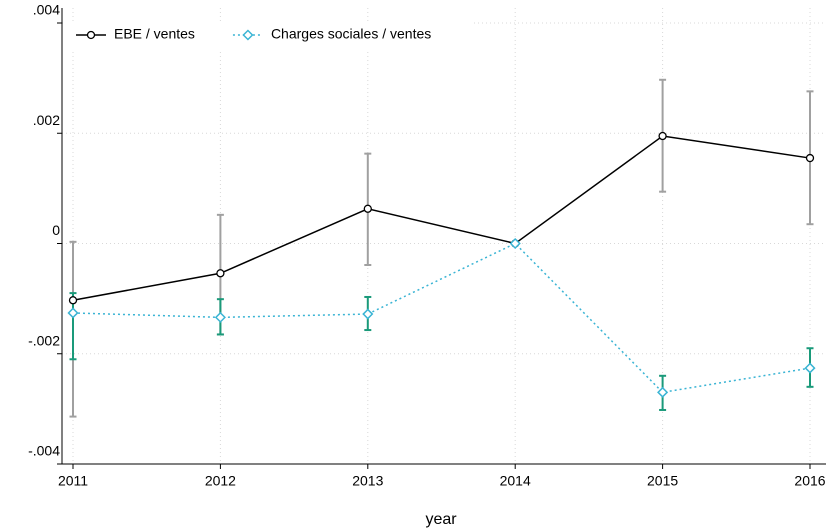 This screenshot has width=831, height=531. Describe the element at coordinates (515, 481) in the screenshot. I see `x-tick-label: 2014` at that location.